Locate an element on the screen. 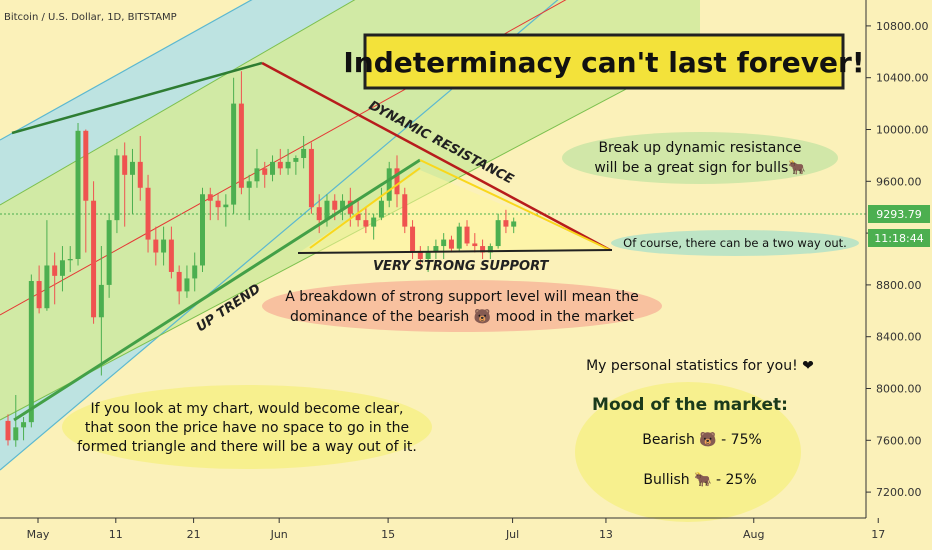  bullish-stat: Bullish 🐂 - 25% is located at coordinates (699, 480).